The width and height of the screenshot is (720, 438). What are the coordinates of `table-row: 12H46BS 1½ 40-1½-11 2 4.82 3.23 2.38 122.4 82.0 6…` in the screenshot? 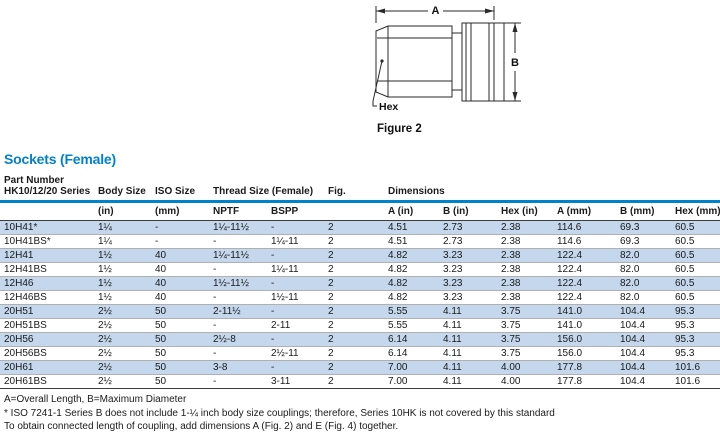 It's located at (360, 297).